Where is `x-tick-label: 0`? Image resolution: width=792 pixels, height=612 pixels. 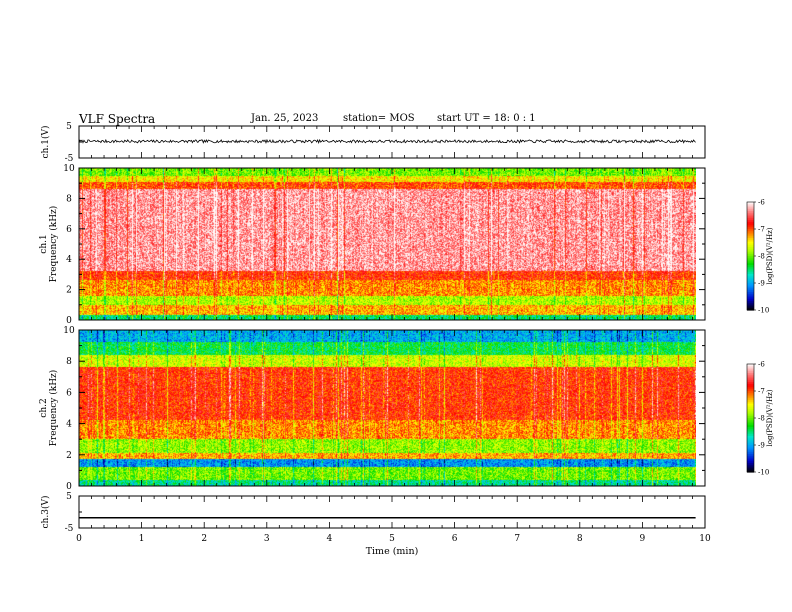 x-tick-label: 0 is located at coordinates (79, 539).